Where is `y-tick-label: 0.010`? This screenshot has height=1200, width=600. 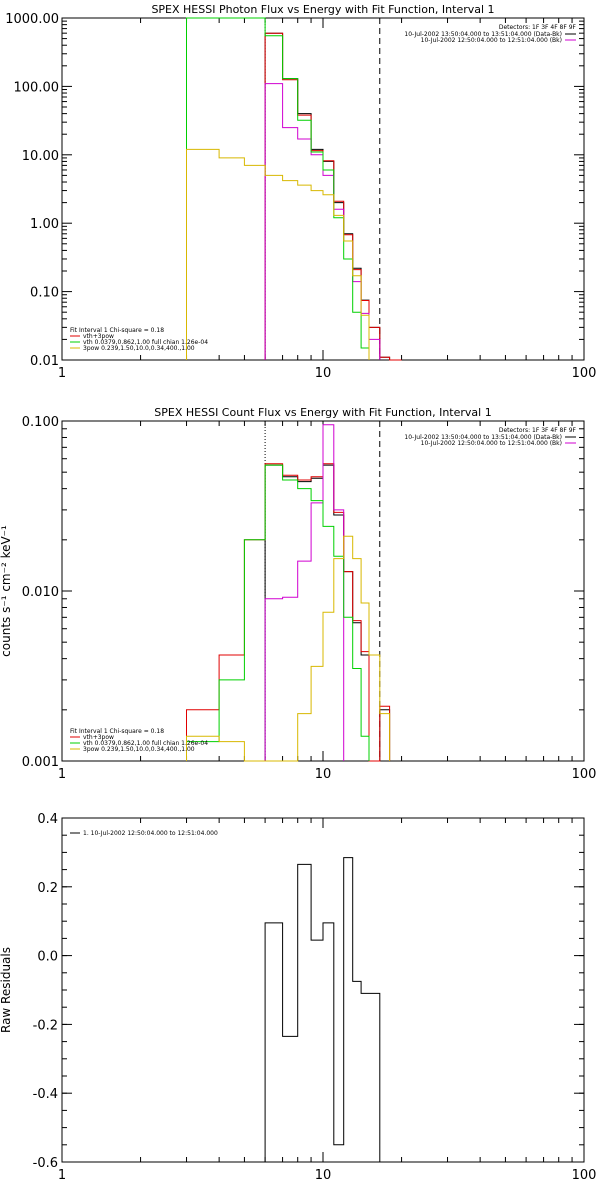
y-tick-label: 0.010 is located at coordinates (40, 592).